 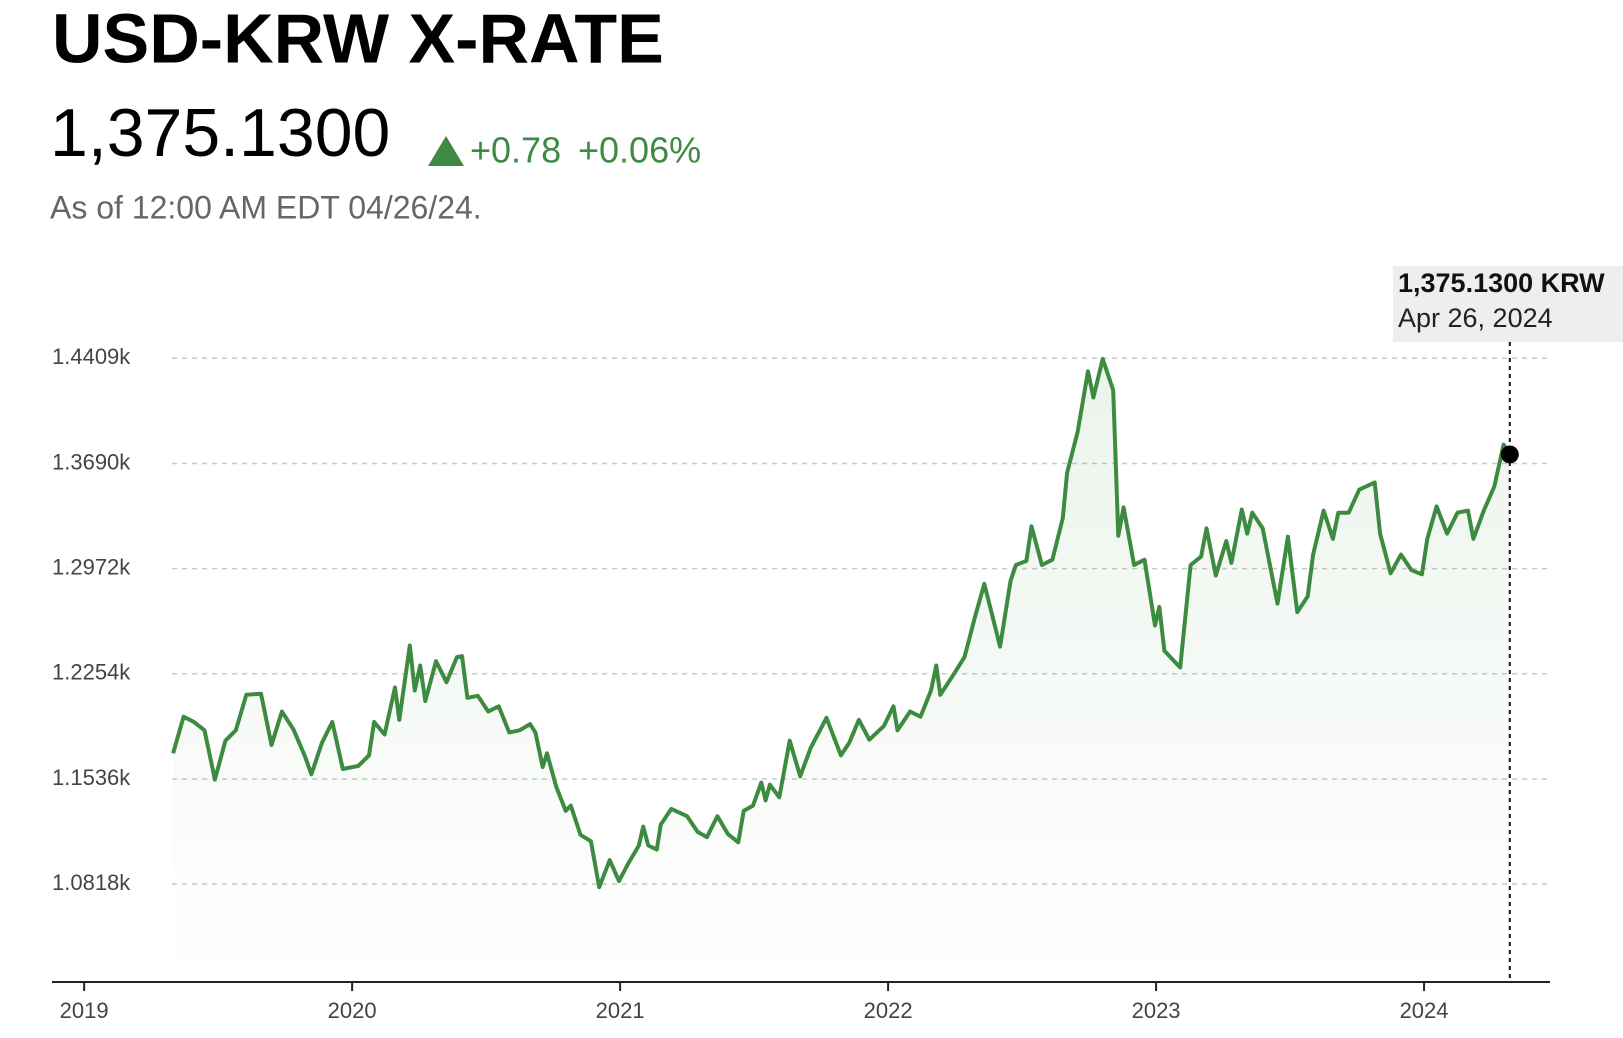 I want to click on title: USD-KRW X-RATE, so click(x=358, y=38).